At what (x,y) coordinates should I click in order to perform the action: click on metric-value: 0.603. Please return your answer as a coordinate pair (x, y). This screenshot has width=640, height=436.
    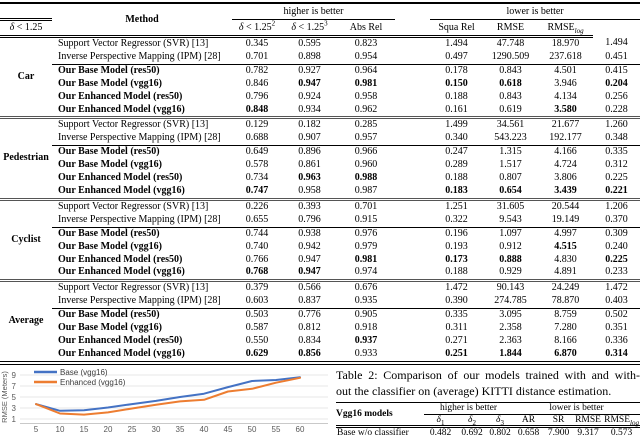
    Looking at the image, I should click on (257, 302).